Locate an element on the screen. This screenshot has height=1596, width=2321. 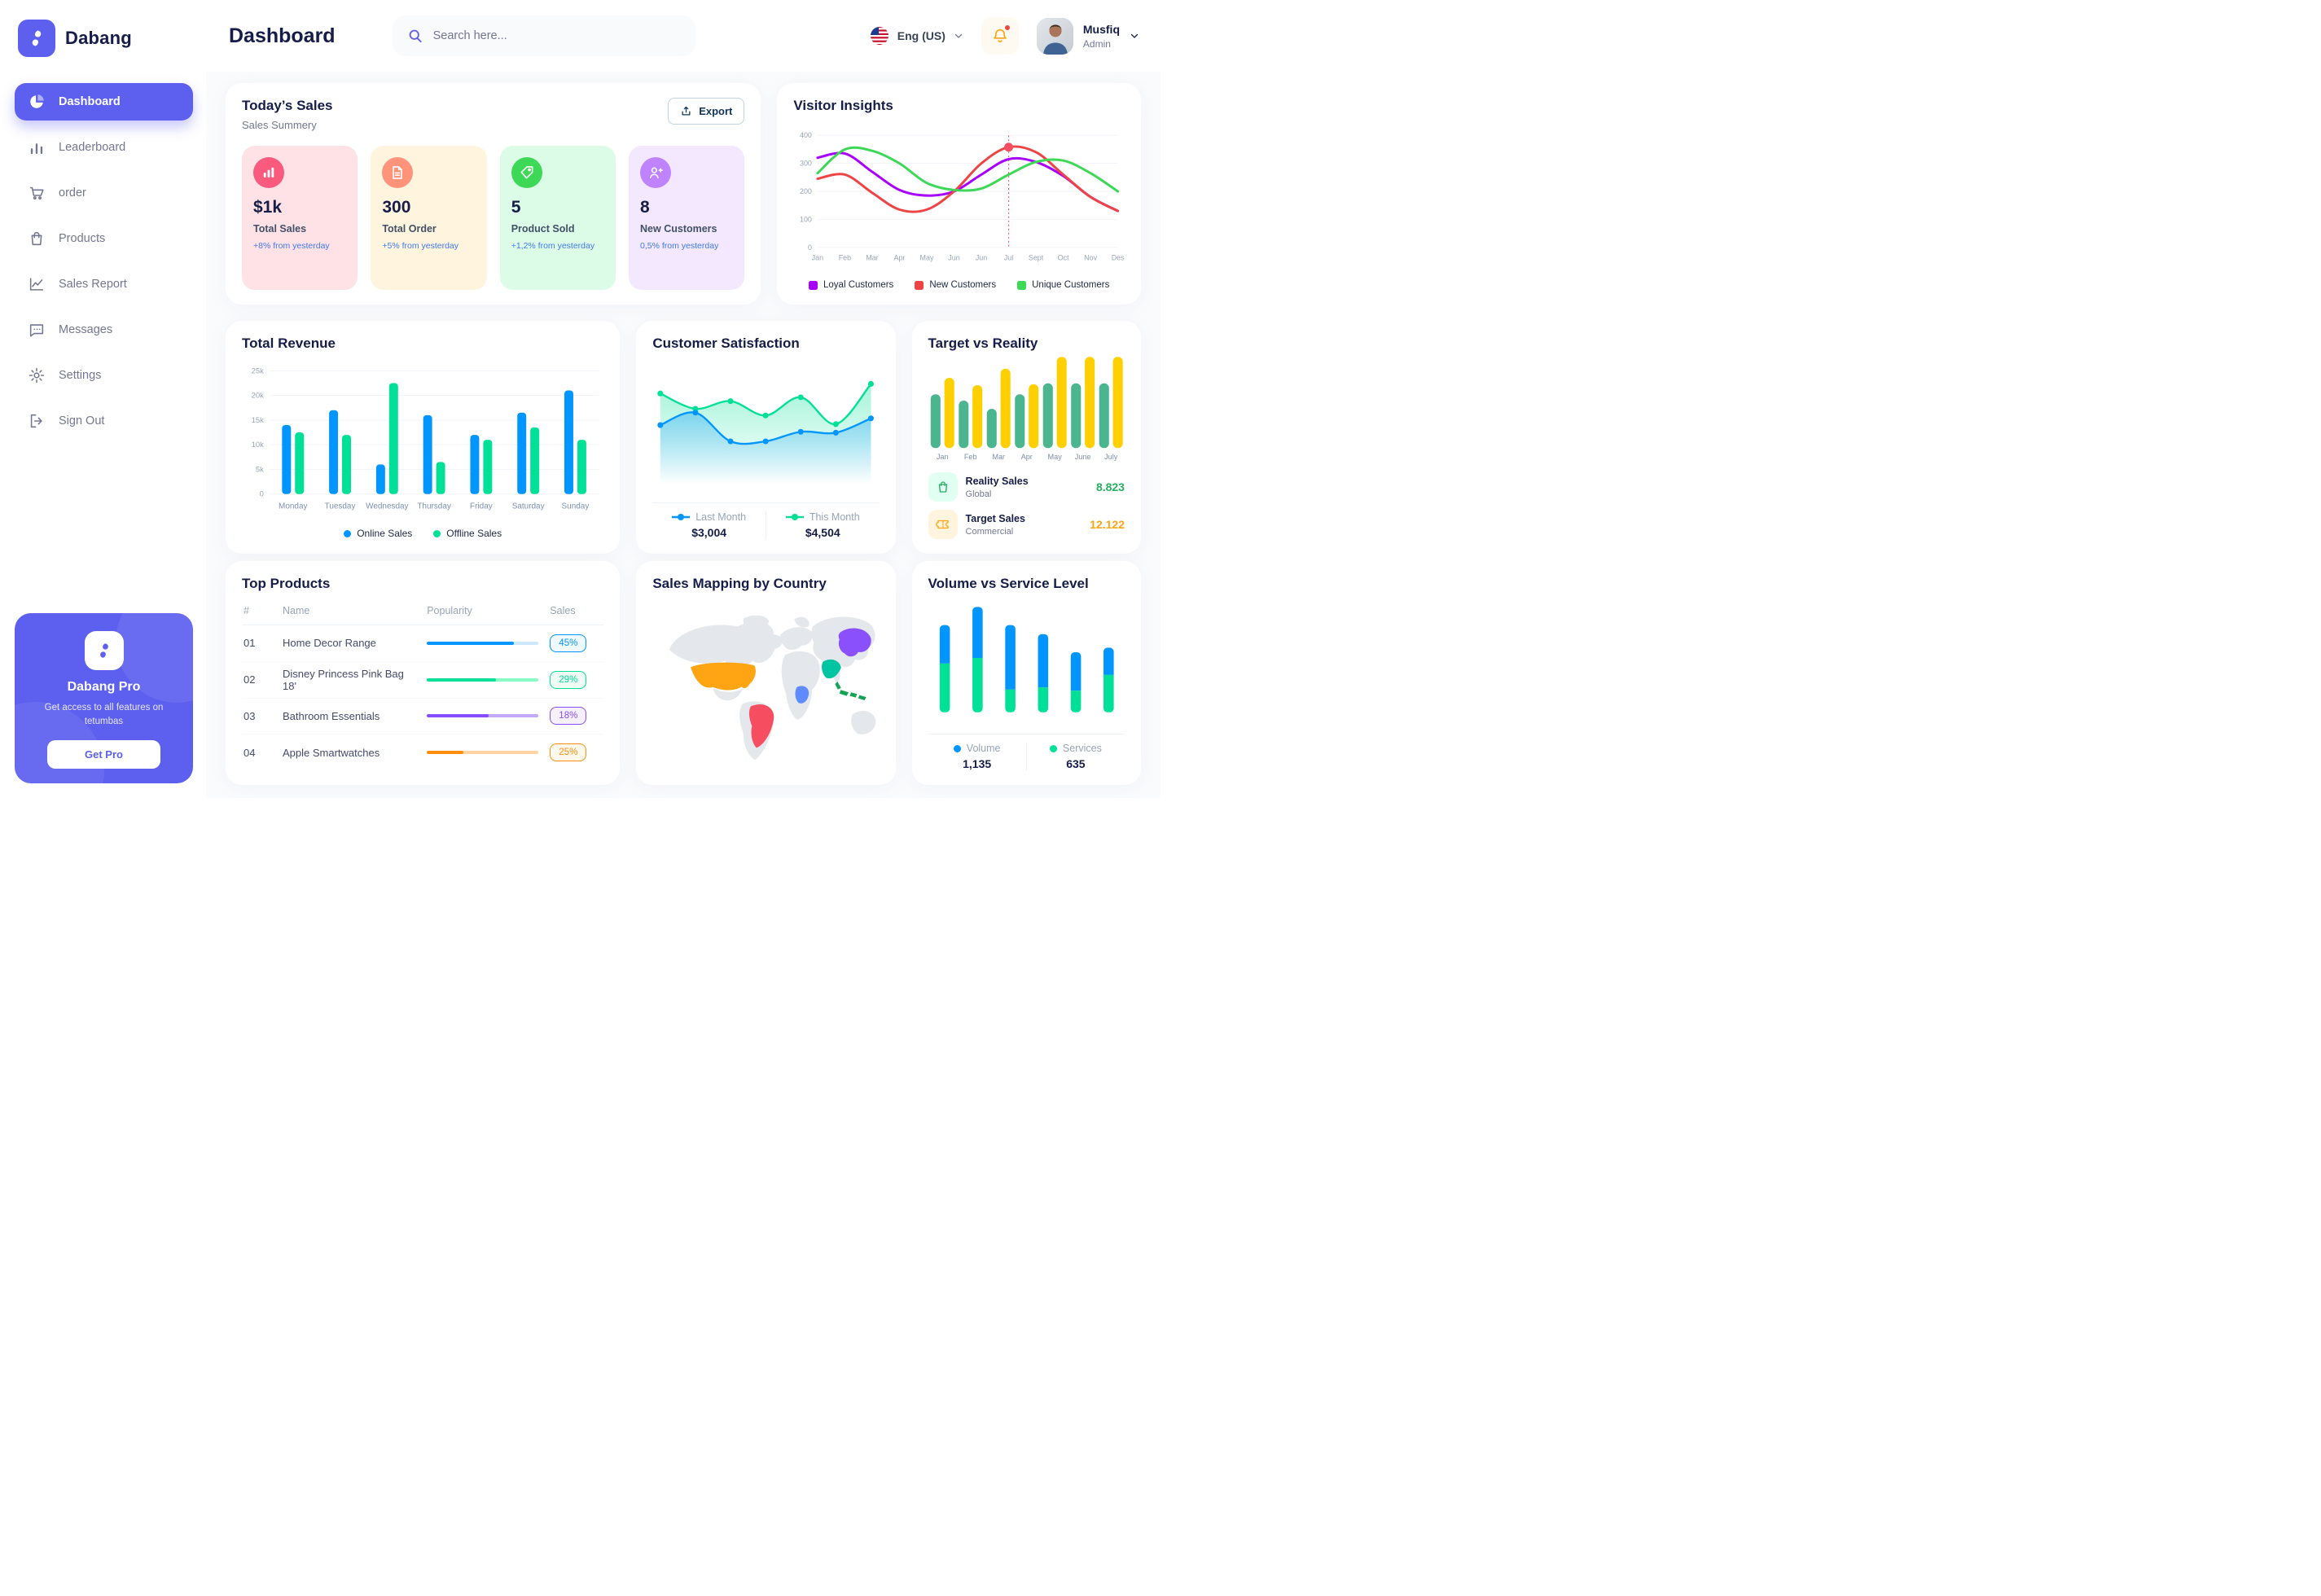
bell-icon is located at coordinates (1000, 35).